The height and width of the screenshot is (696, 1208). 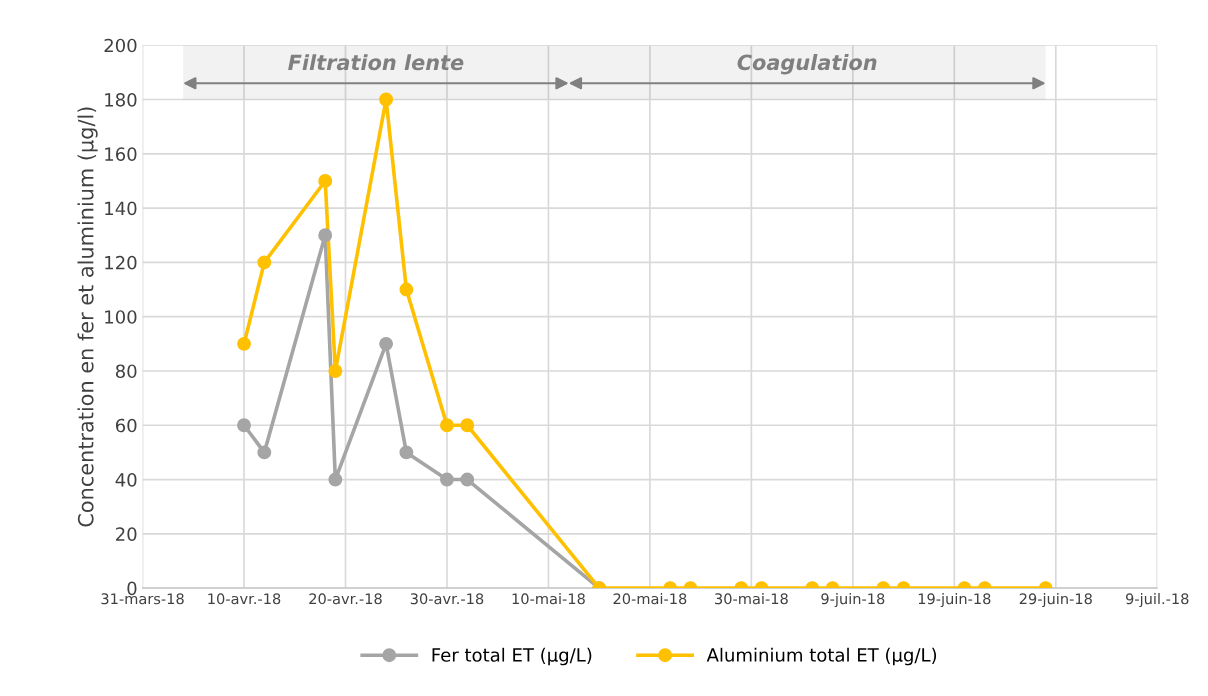 What do you see at coordinates (821, 656) in the screenshot?
I see `legend-label: Aluminium total ET (µg/L)` at bounding box center [821, 656].